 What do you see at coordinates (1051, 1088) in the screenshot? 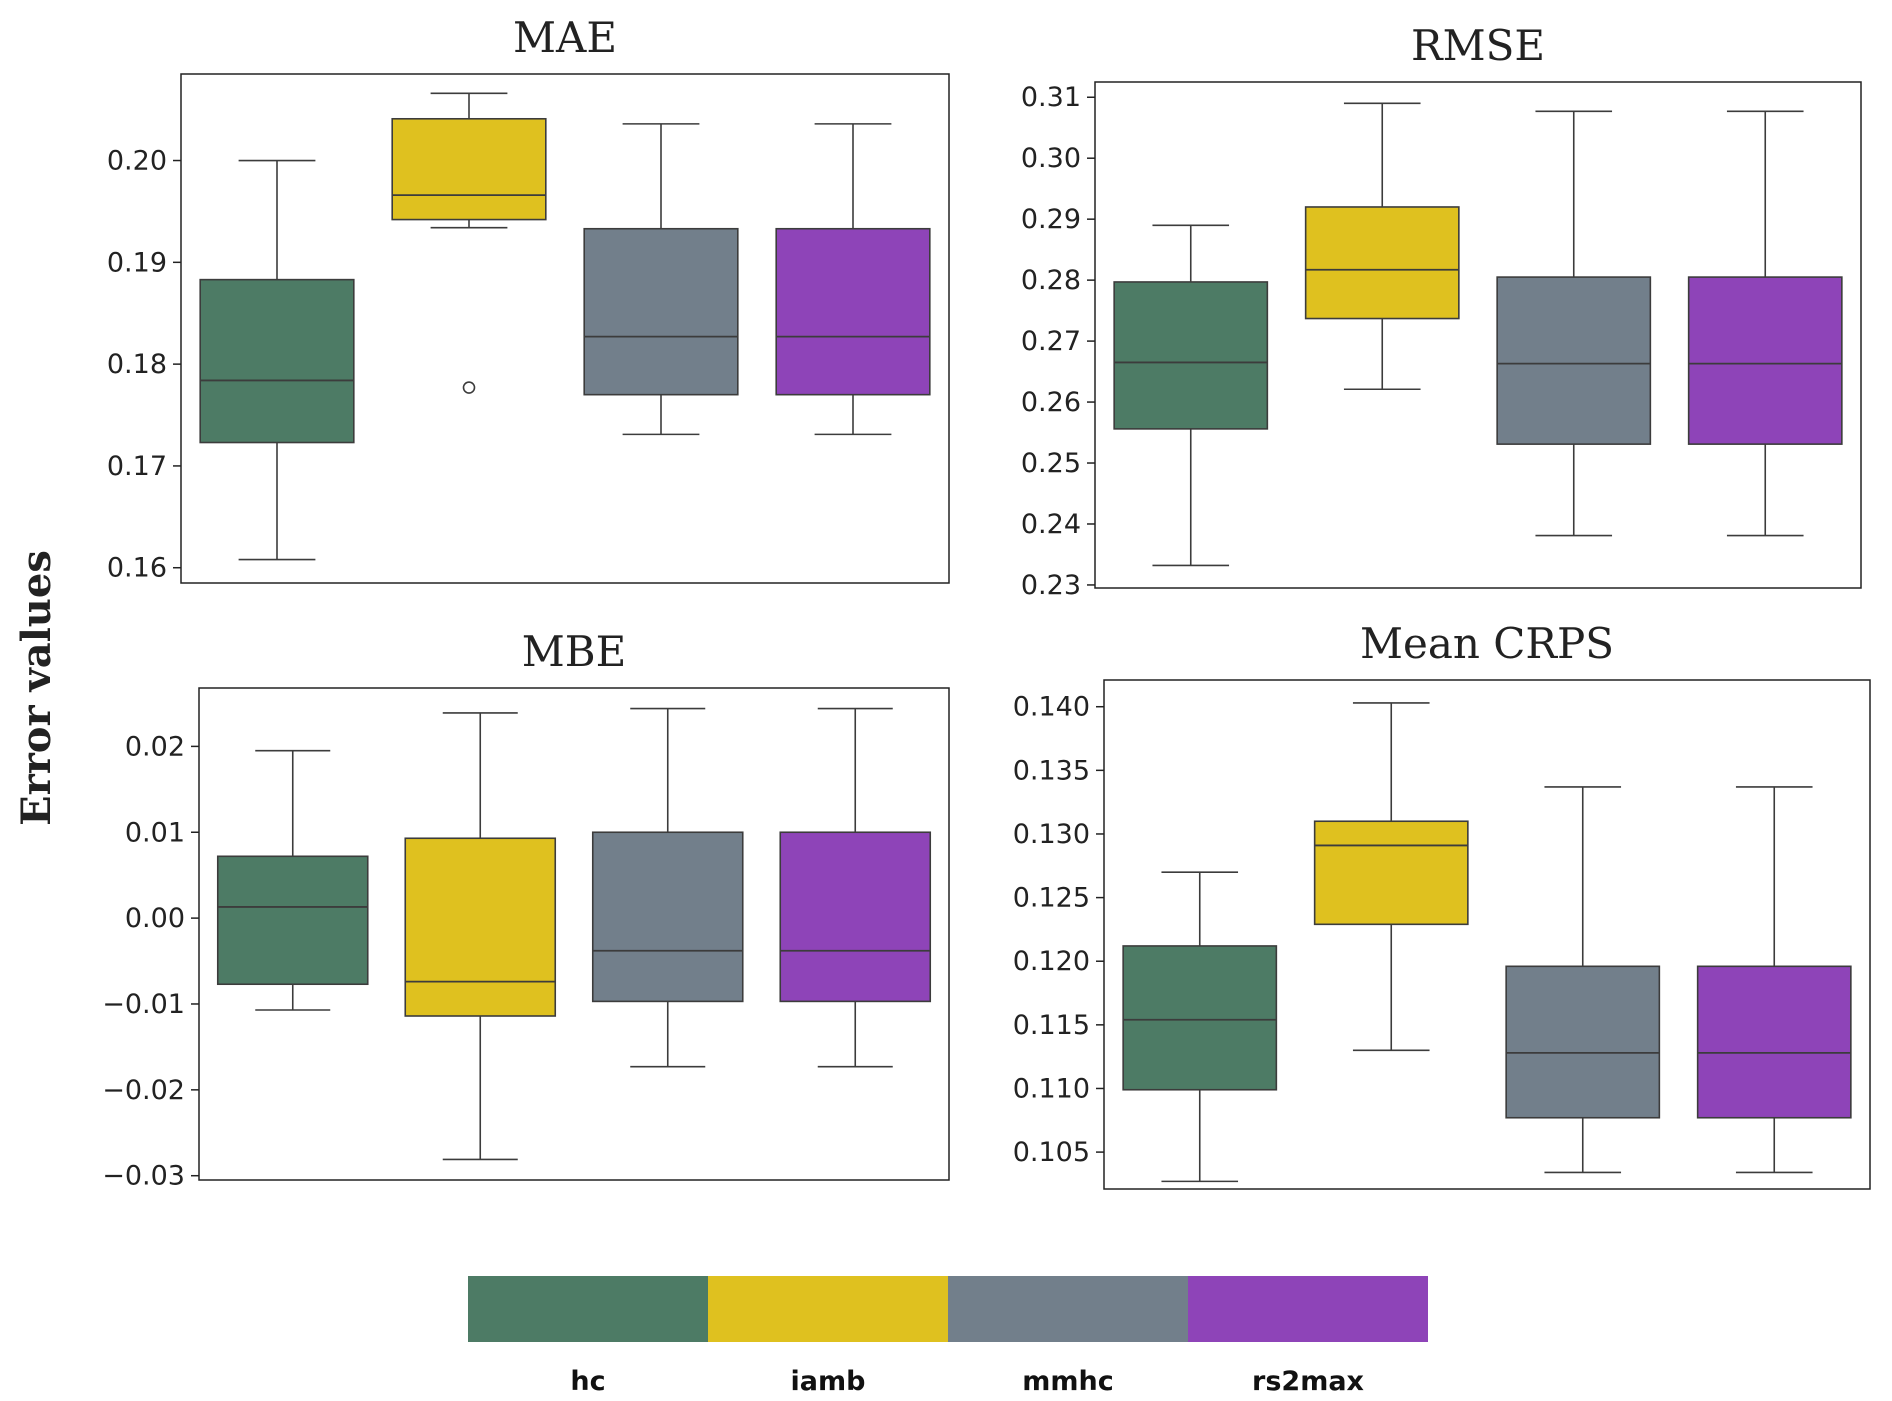
I see `y-tick-label: 0.110` at bounding box center [1051, 1088].